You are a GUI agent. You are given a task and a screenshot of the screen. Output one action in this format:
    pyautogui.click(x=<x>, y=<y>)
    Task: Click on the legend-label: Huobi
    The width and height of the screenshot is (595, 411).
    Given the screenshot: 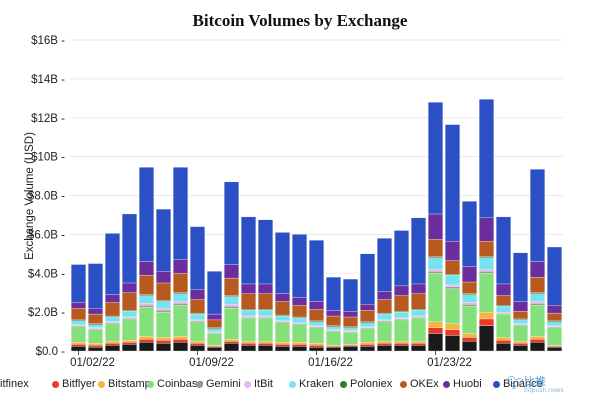 What is the action you would take?
    pyautogui.click(x=467, y=384)
    